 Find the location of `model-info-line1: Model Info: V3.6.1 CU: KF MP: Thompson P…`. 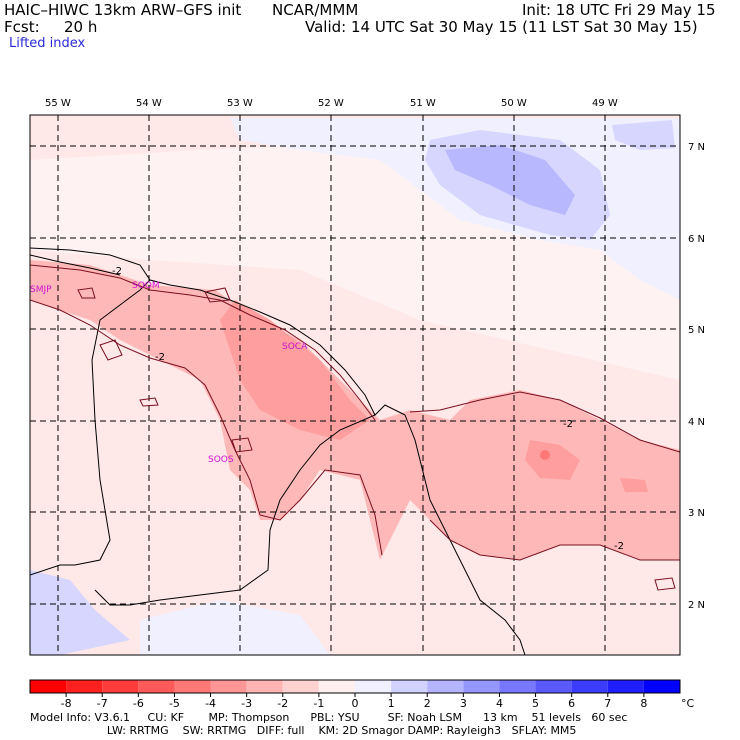

model-info-line1: Model Info: V3.6.1 CU: KF MP: Thompson P… is located at coordinates (329, 717).